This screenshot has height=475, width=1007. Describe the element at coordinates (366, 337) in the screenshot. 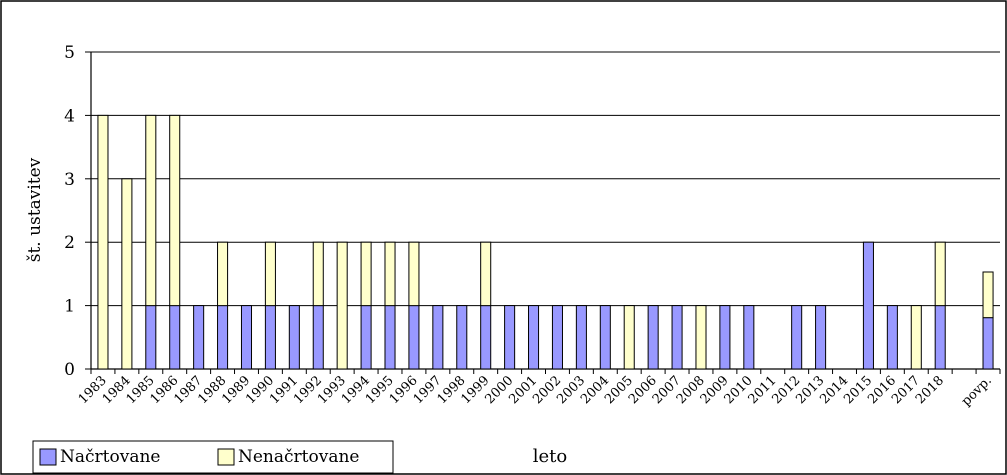

I see `bar-nacrtovane-1994` at that location.